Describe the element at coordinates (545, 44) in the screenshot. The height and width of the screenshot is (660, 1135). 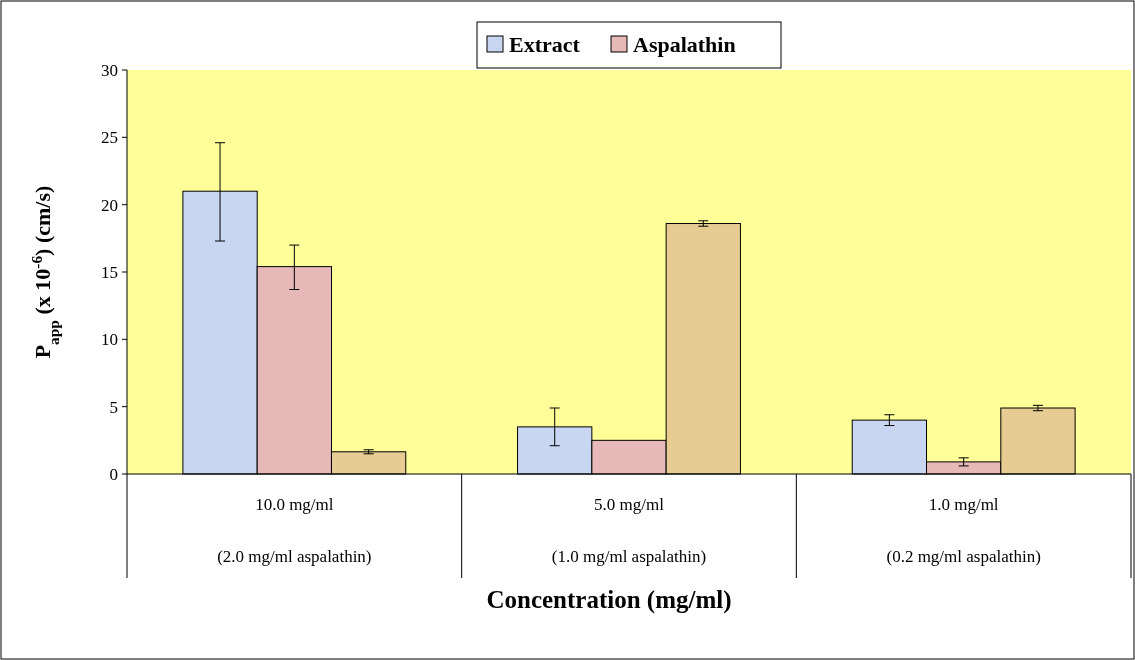
I see `legend-label: Extract` at that location.